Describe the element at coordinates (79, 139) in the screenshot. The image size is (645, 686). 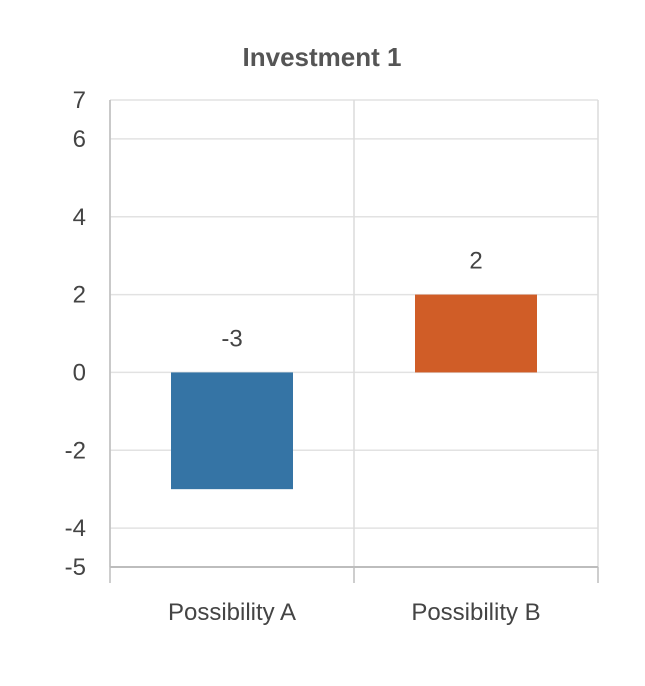
I see `y-tick-label: 6` at that location.